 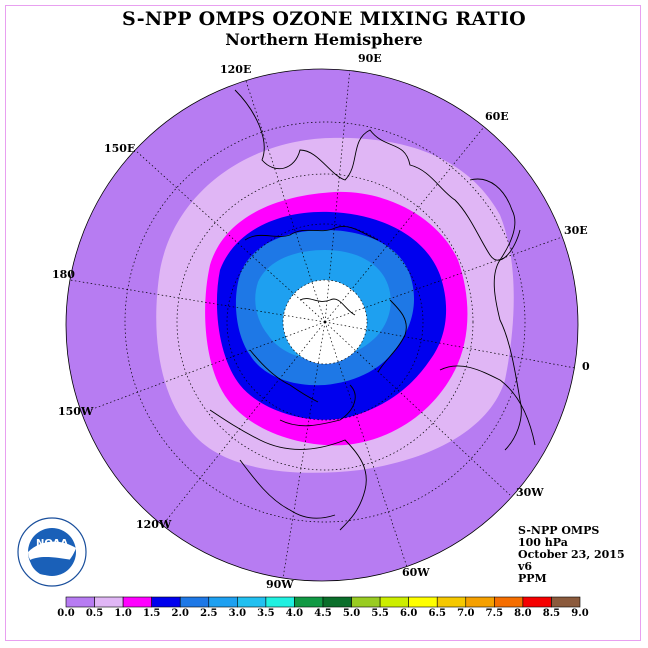 What do you see at coordinates (586, 366) in the screenshot?
I see `lon-label-0: 0` at bounding box center [586, 366].